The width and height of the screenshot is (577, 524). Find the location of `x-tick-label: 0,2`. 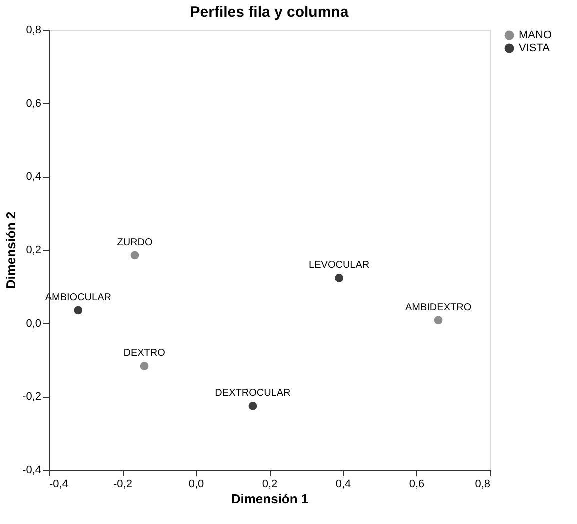

x-tick-label: 0,2 is located at coordinates (270, 484).